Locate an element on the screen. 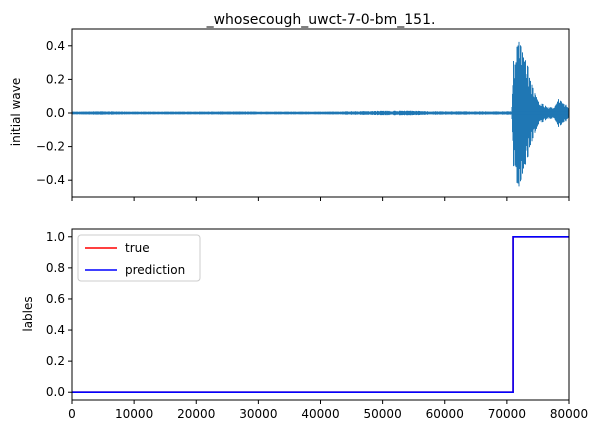  top-plot-ylabel: initial wave is located at coordinates (16, 112).